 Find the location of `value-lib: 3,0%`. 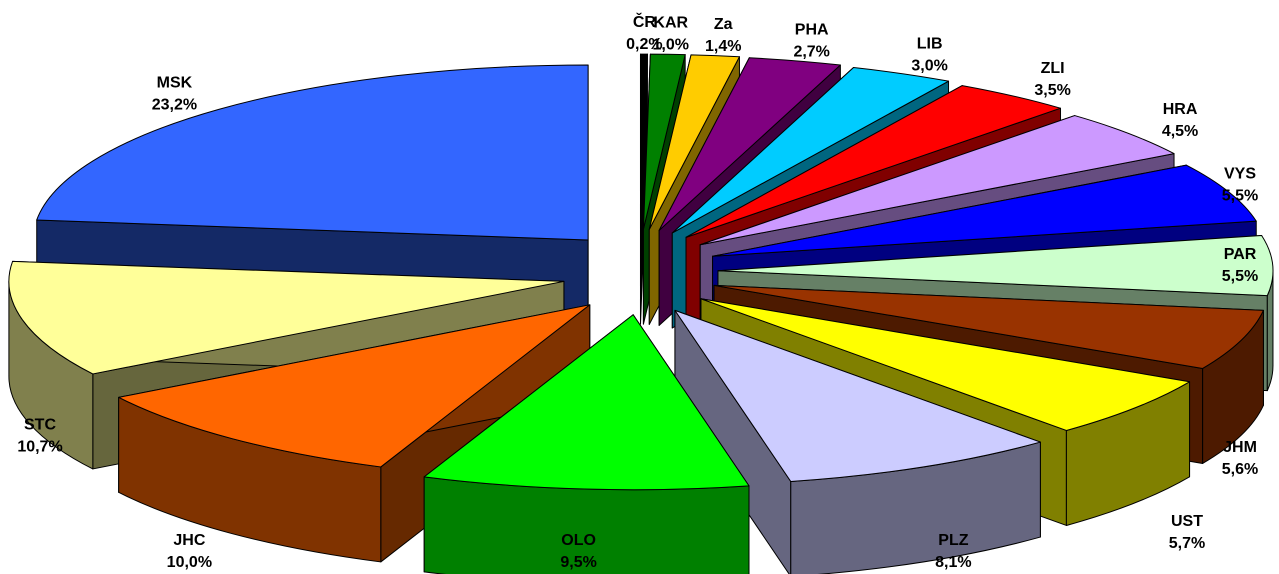

value-lib: 3,0% is located at coordinates (929, 66).